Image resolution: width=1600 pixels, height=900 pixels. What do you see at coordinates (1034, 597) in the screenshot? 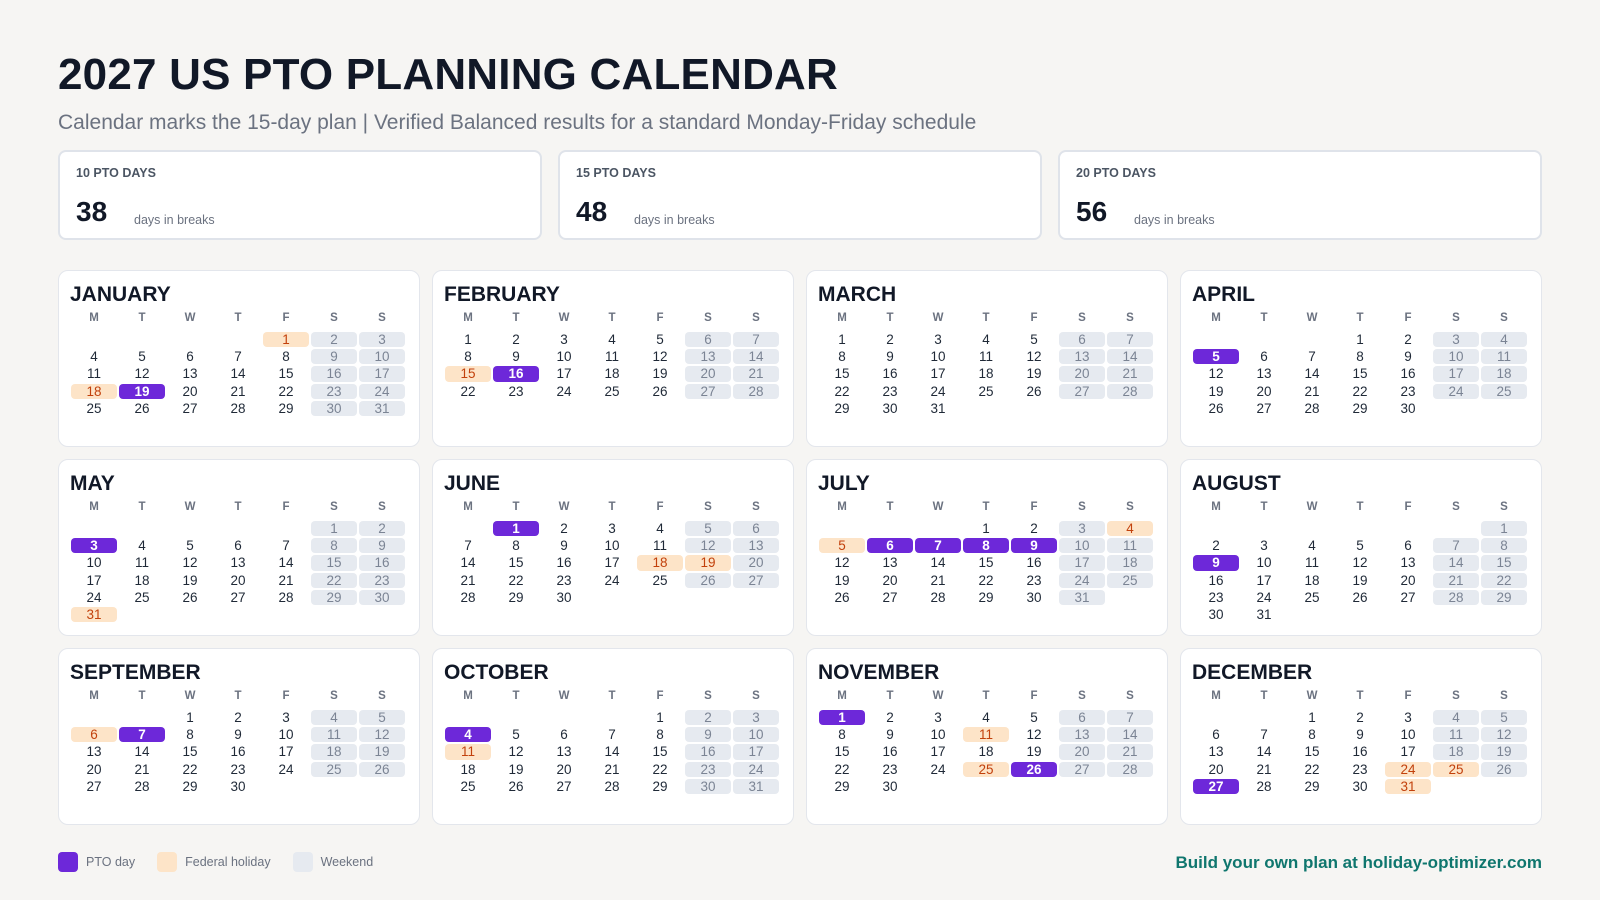
I see `day-cell: 30` at bounding box center [1034, 597].